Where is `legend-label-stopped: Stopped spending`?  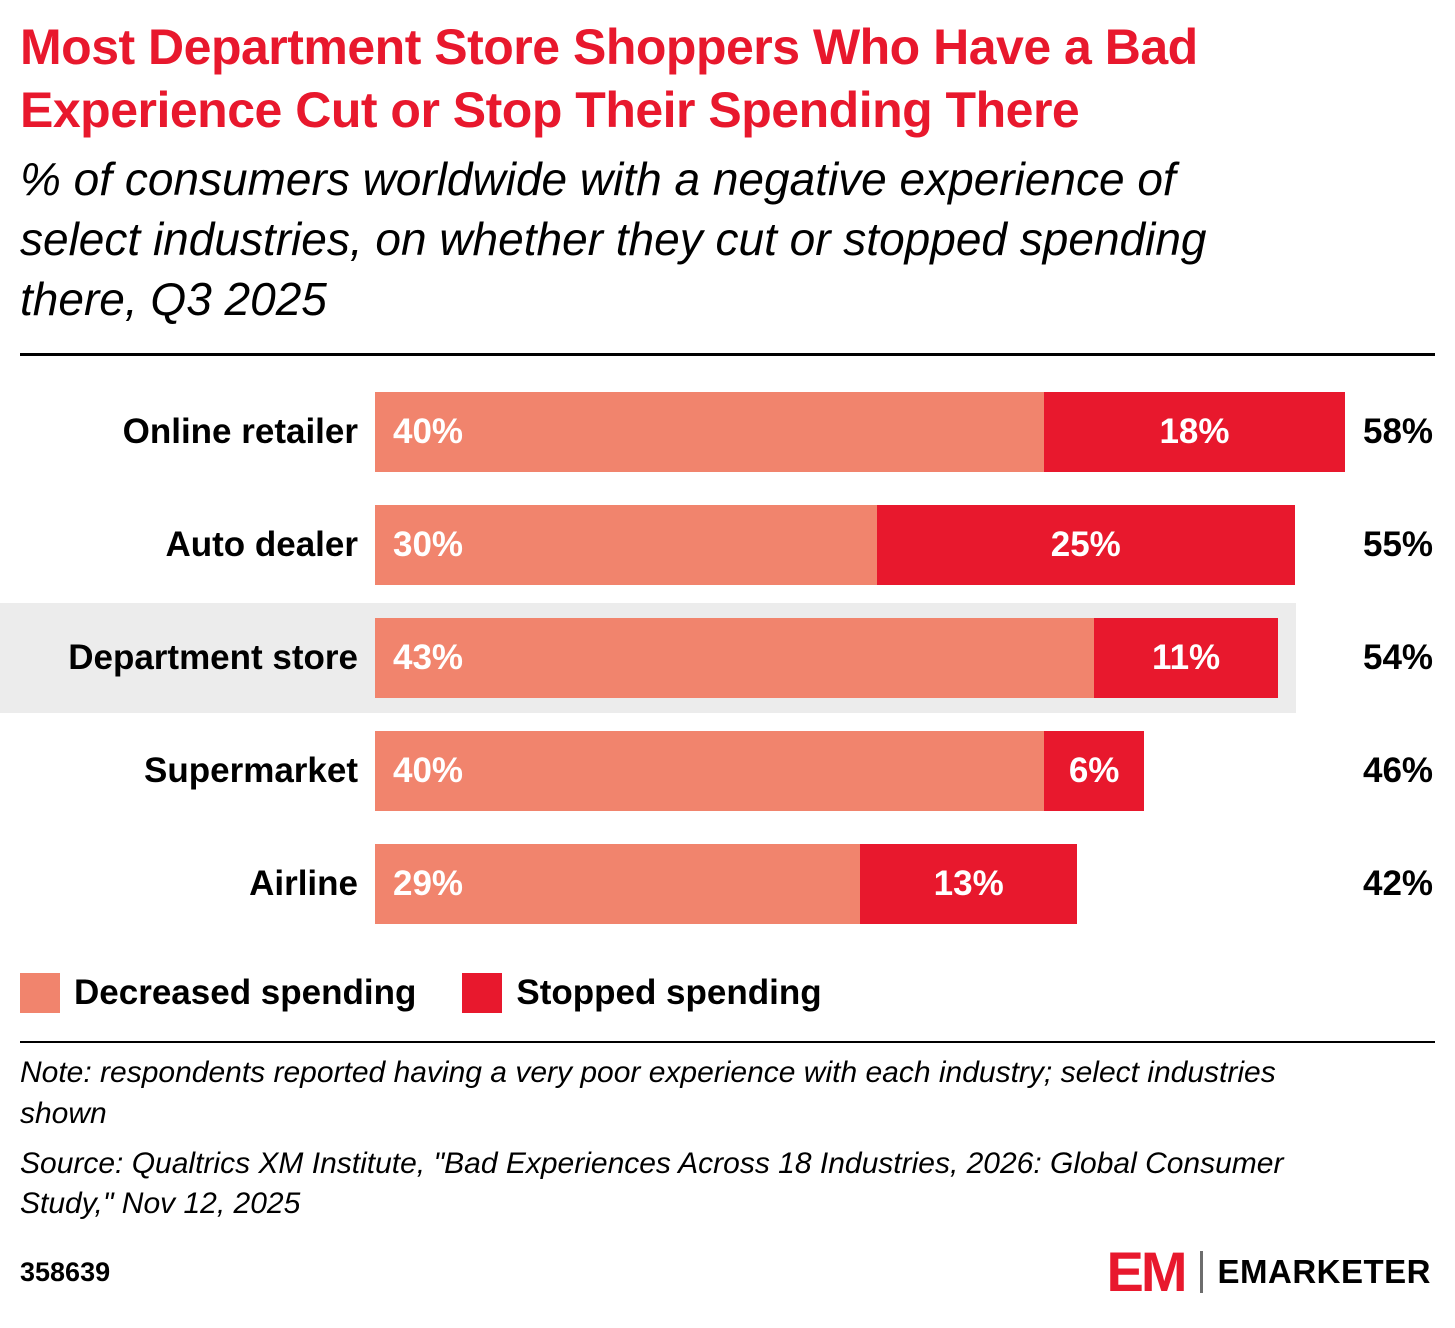 legend-label-stopped: Stopped spending is located at coordinates (669, 993).